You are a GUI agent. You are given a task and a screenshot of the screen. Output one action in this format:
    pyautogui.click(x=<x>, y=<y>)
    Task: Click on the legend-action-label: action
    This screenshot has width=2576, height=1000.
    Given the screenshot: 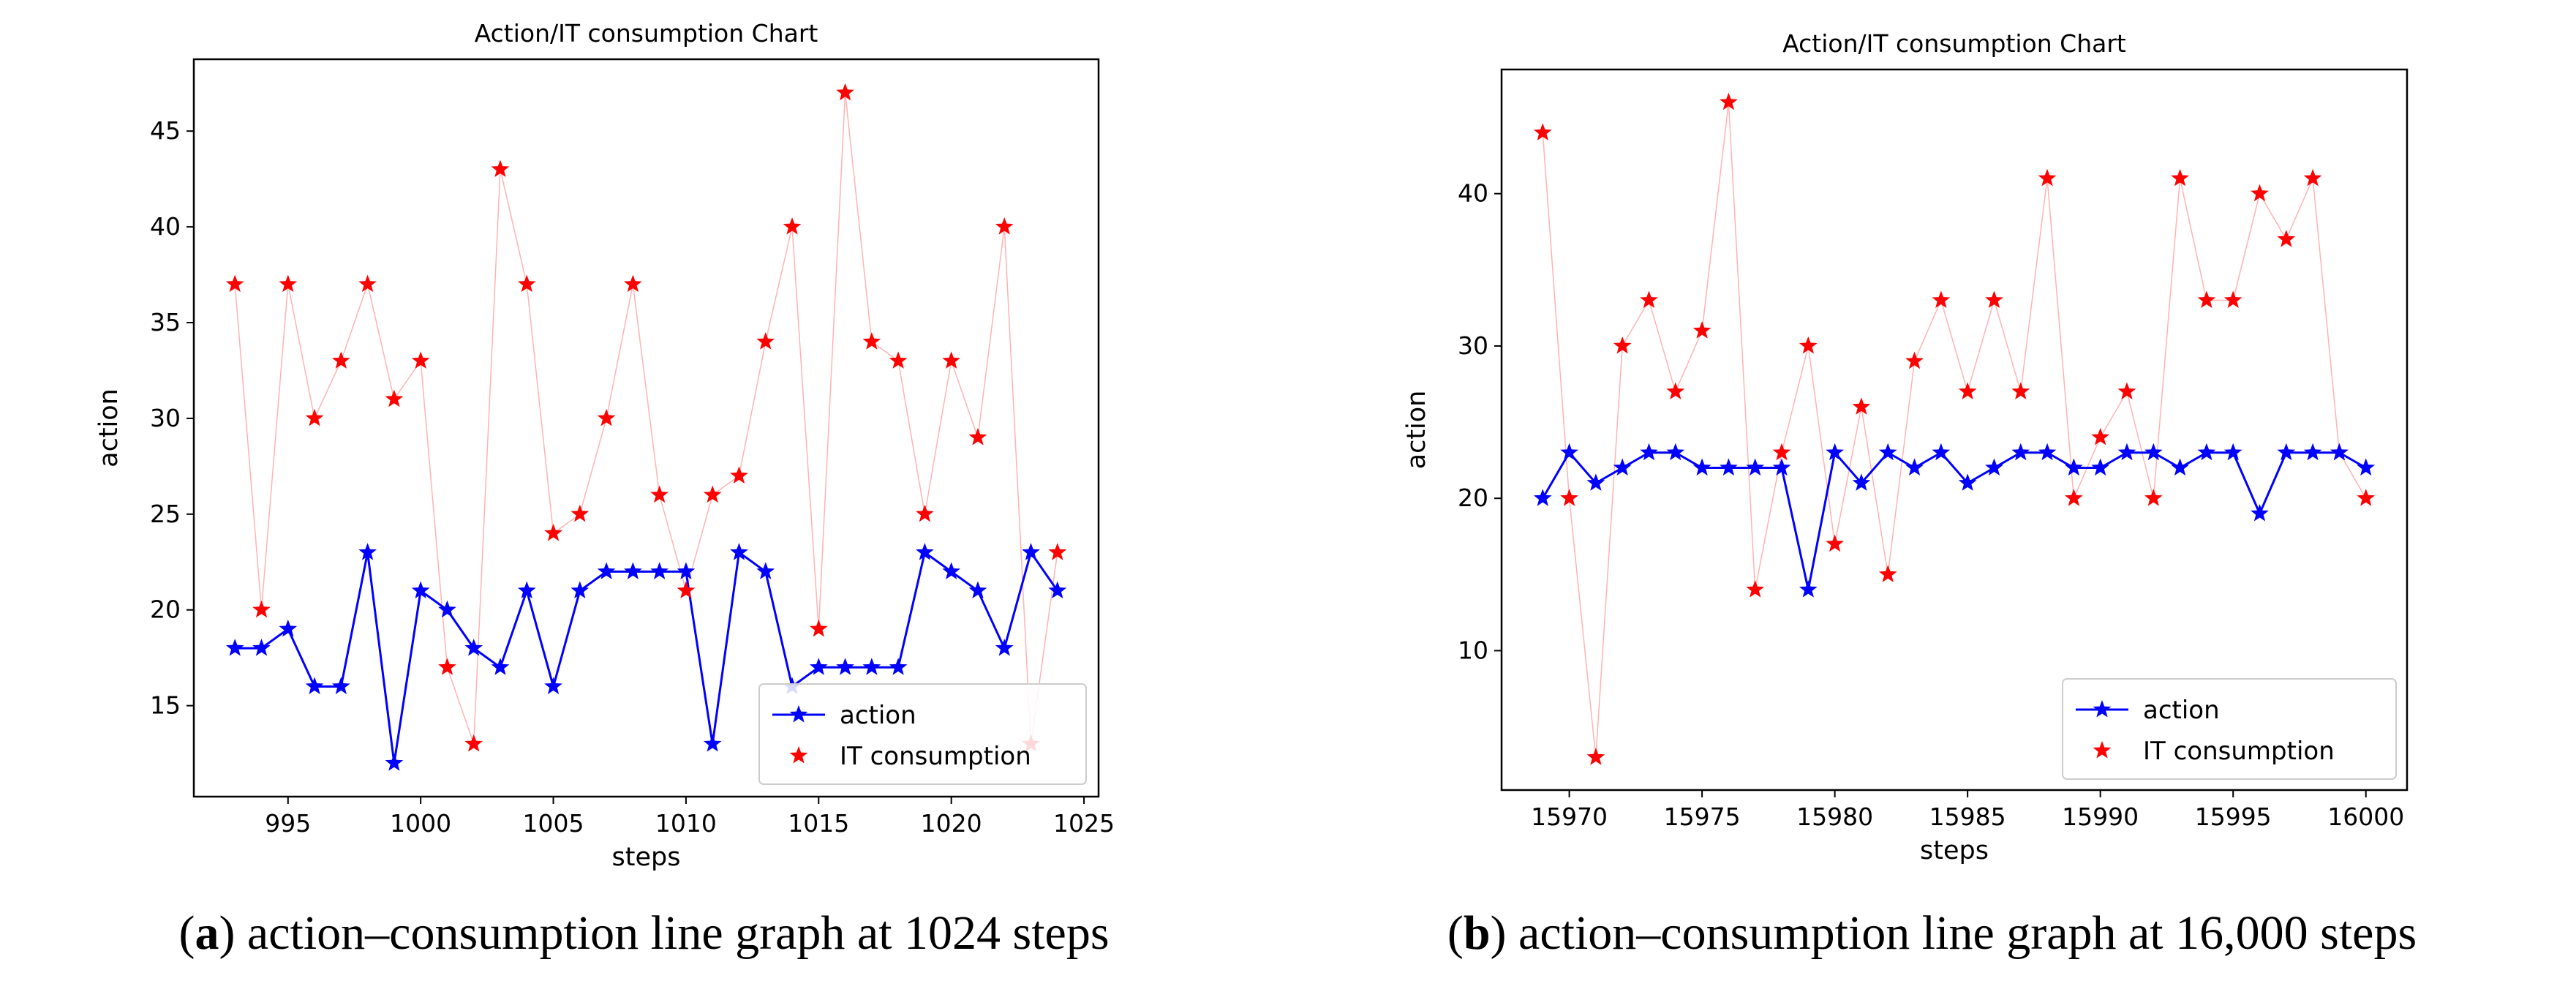 What is the action you would take?
    pyautogui.click(x=878, y=715)
    